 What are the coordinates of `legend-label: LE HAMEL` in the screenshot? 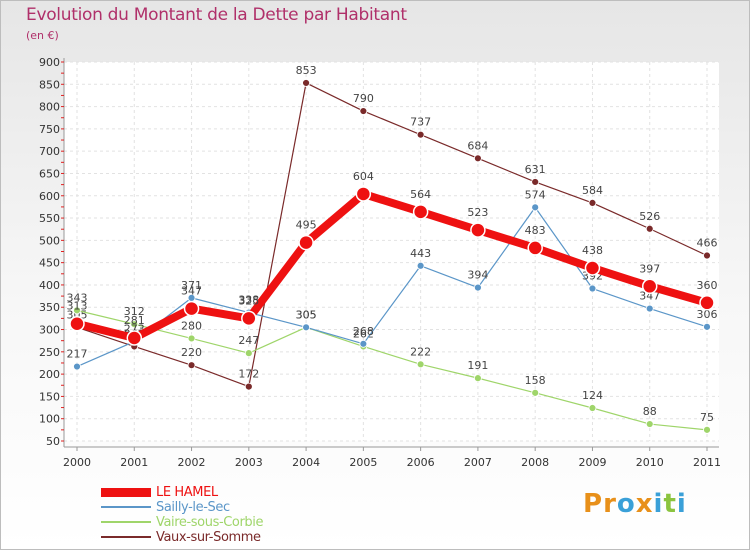 It's located at (187, 492).